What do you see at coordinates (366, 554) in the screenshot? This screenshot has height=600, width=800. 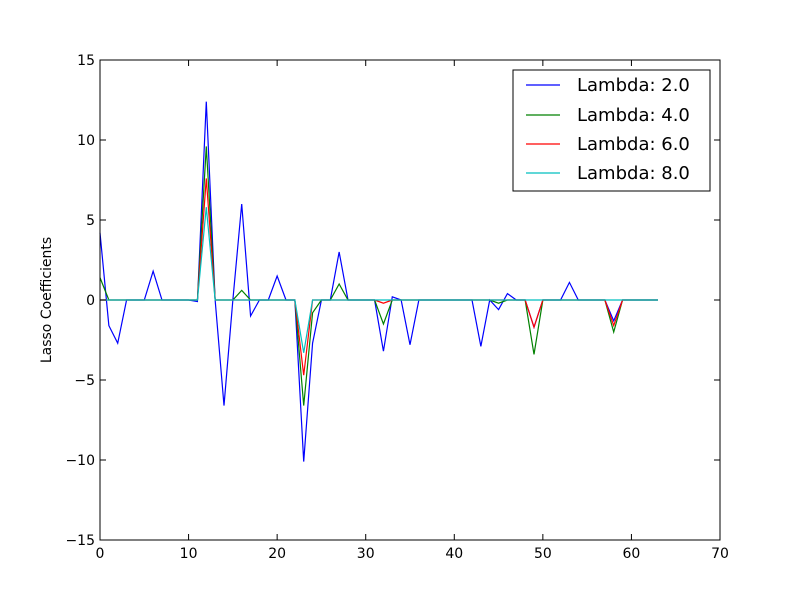 I see `x-tick-label: 30` at bounding box center [366, 554].